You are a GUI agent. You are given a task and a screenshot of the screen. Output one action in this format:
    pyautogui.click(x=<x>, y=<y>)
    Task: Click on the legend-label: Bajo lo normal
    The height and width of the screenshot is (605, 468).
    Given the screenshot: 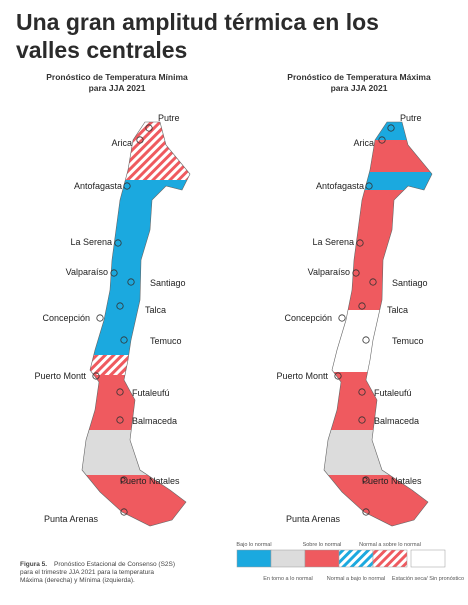 What is the action you would take?
    pyautogui.click(x=253, y=545)
    